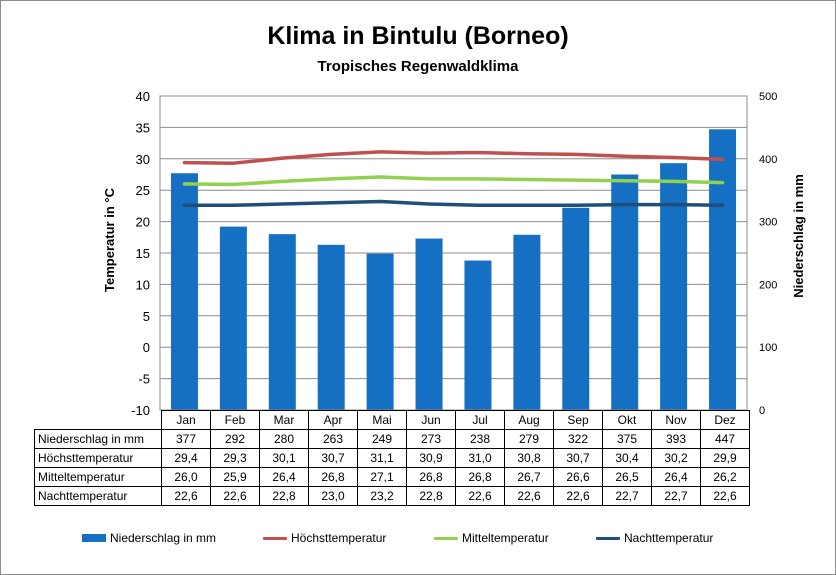 The image size is (836, 575). What do you see at coordinates (676, 439) in the screenshot?
I see `data-label: 393` at bounding box center [676, 439].